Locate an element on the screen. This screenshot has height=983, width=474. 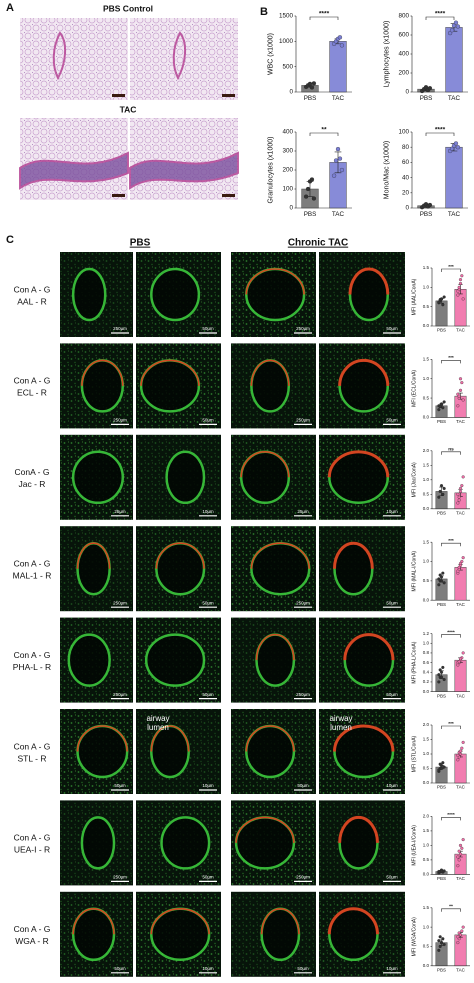
significance-label: ns is located at coordinates (451, 450).